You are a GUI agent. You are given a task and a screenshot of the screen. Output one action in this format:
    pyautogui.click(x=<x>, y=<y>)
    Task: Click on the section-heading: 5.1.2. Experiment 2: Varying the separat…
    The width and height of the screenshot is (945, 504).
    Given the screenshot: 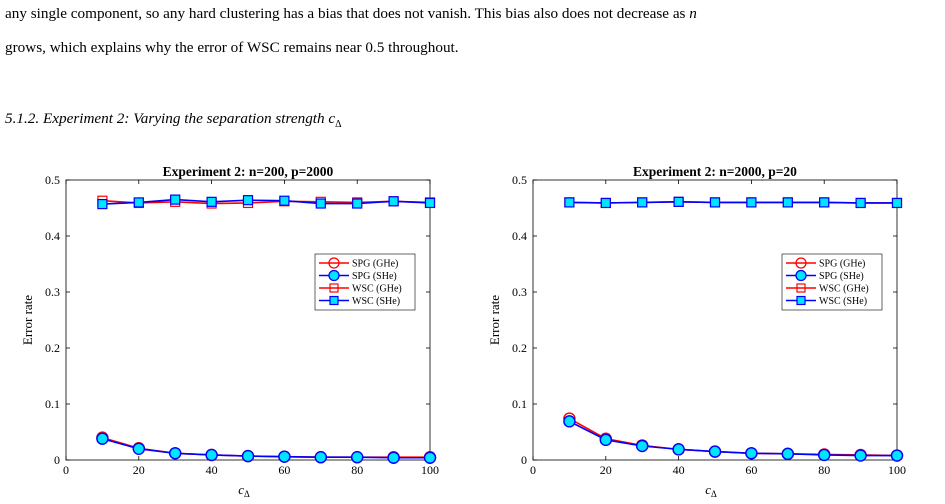 What is the action you would take?
    pyautogui.click(x=173, y=120)
    